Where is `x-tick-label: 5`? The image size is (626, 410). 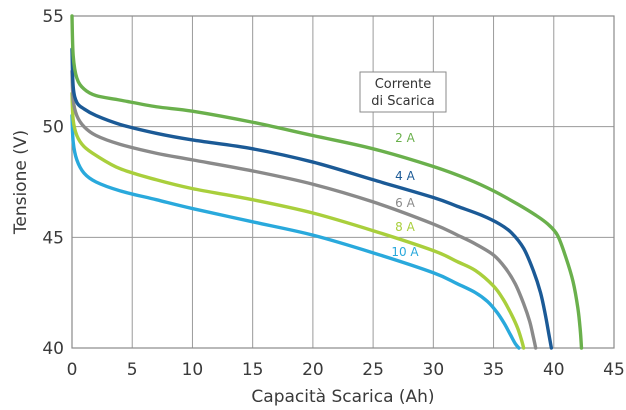
x-tick-label: 5 is located at coordinates (132, 370).